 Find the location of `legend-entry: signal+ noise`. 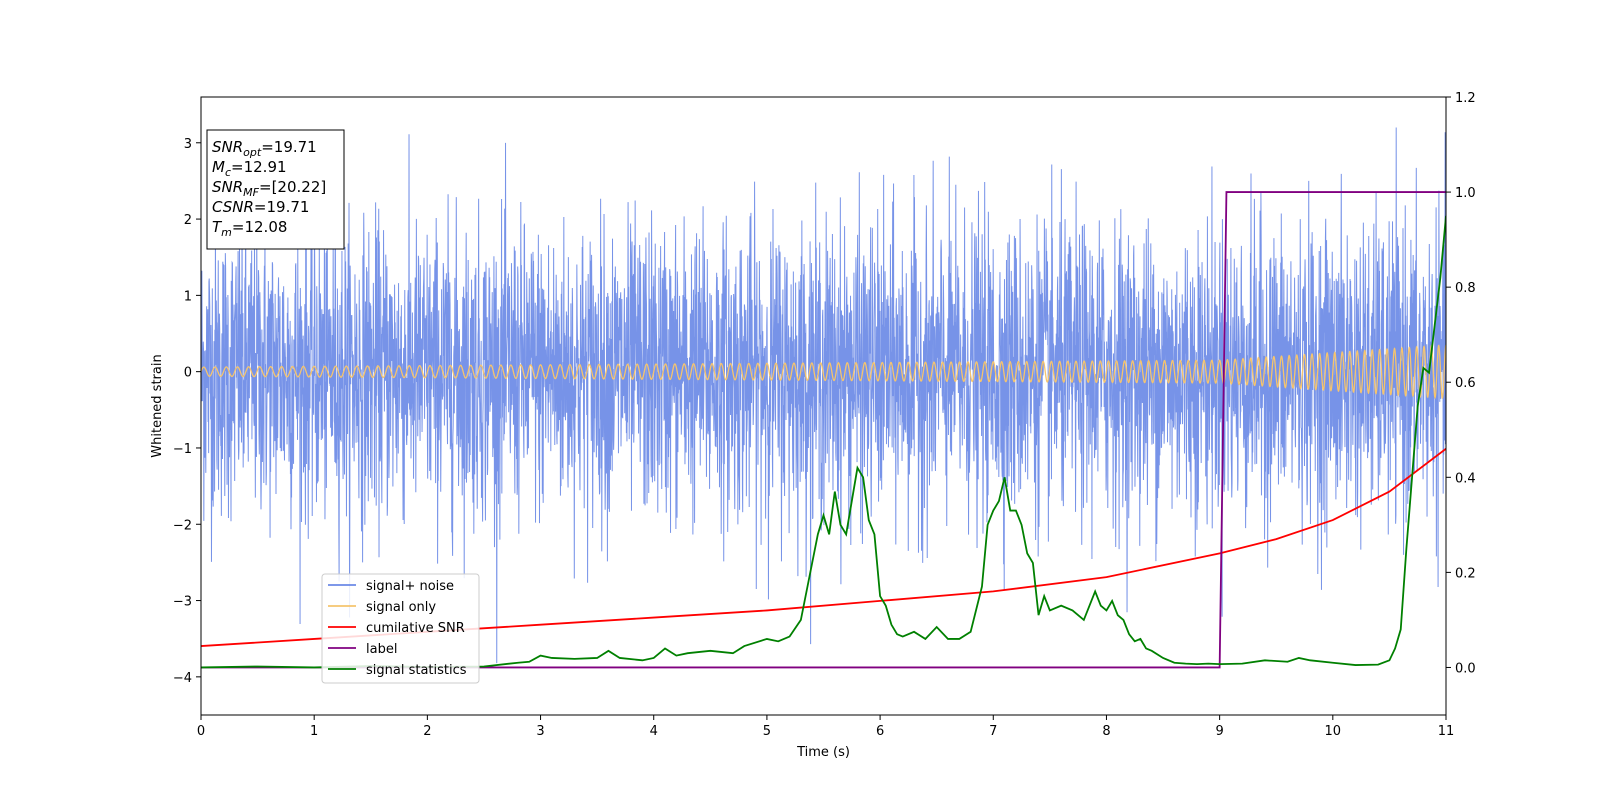

legend-entry: signal+ noise is located at coordinates (410, 586).